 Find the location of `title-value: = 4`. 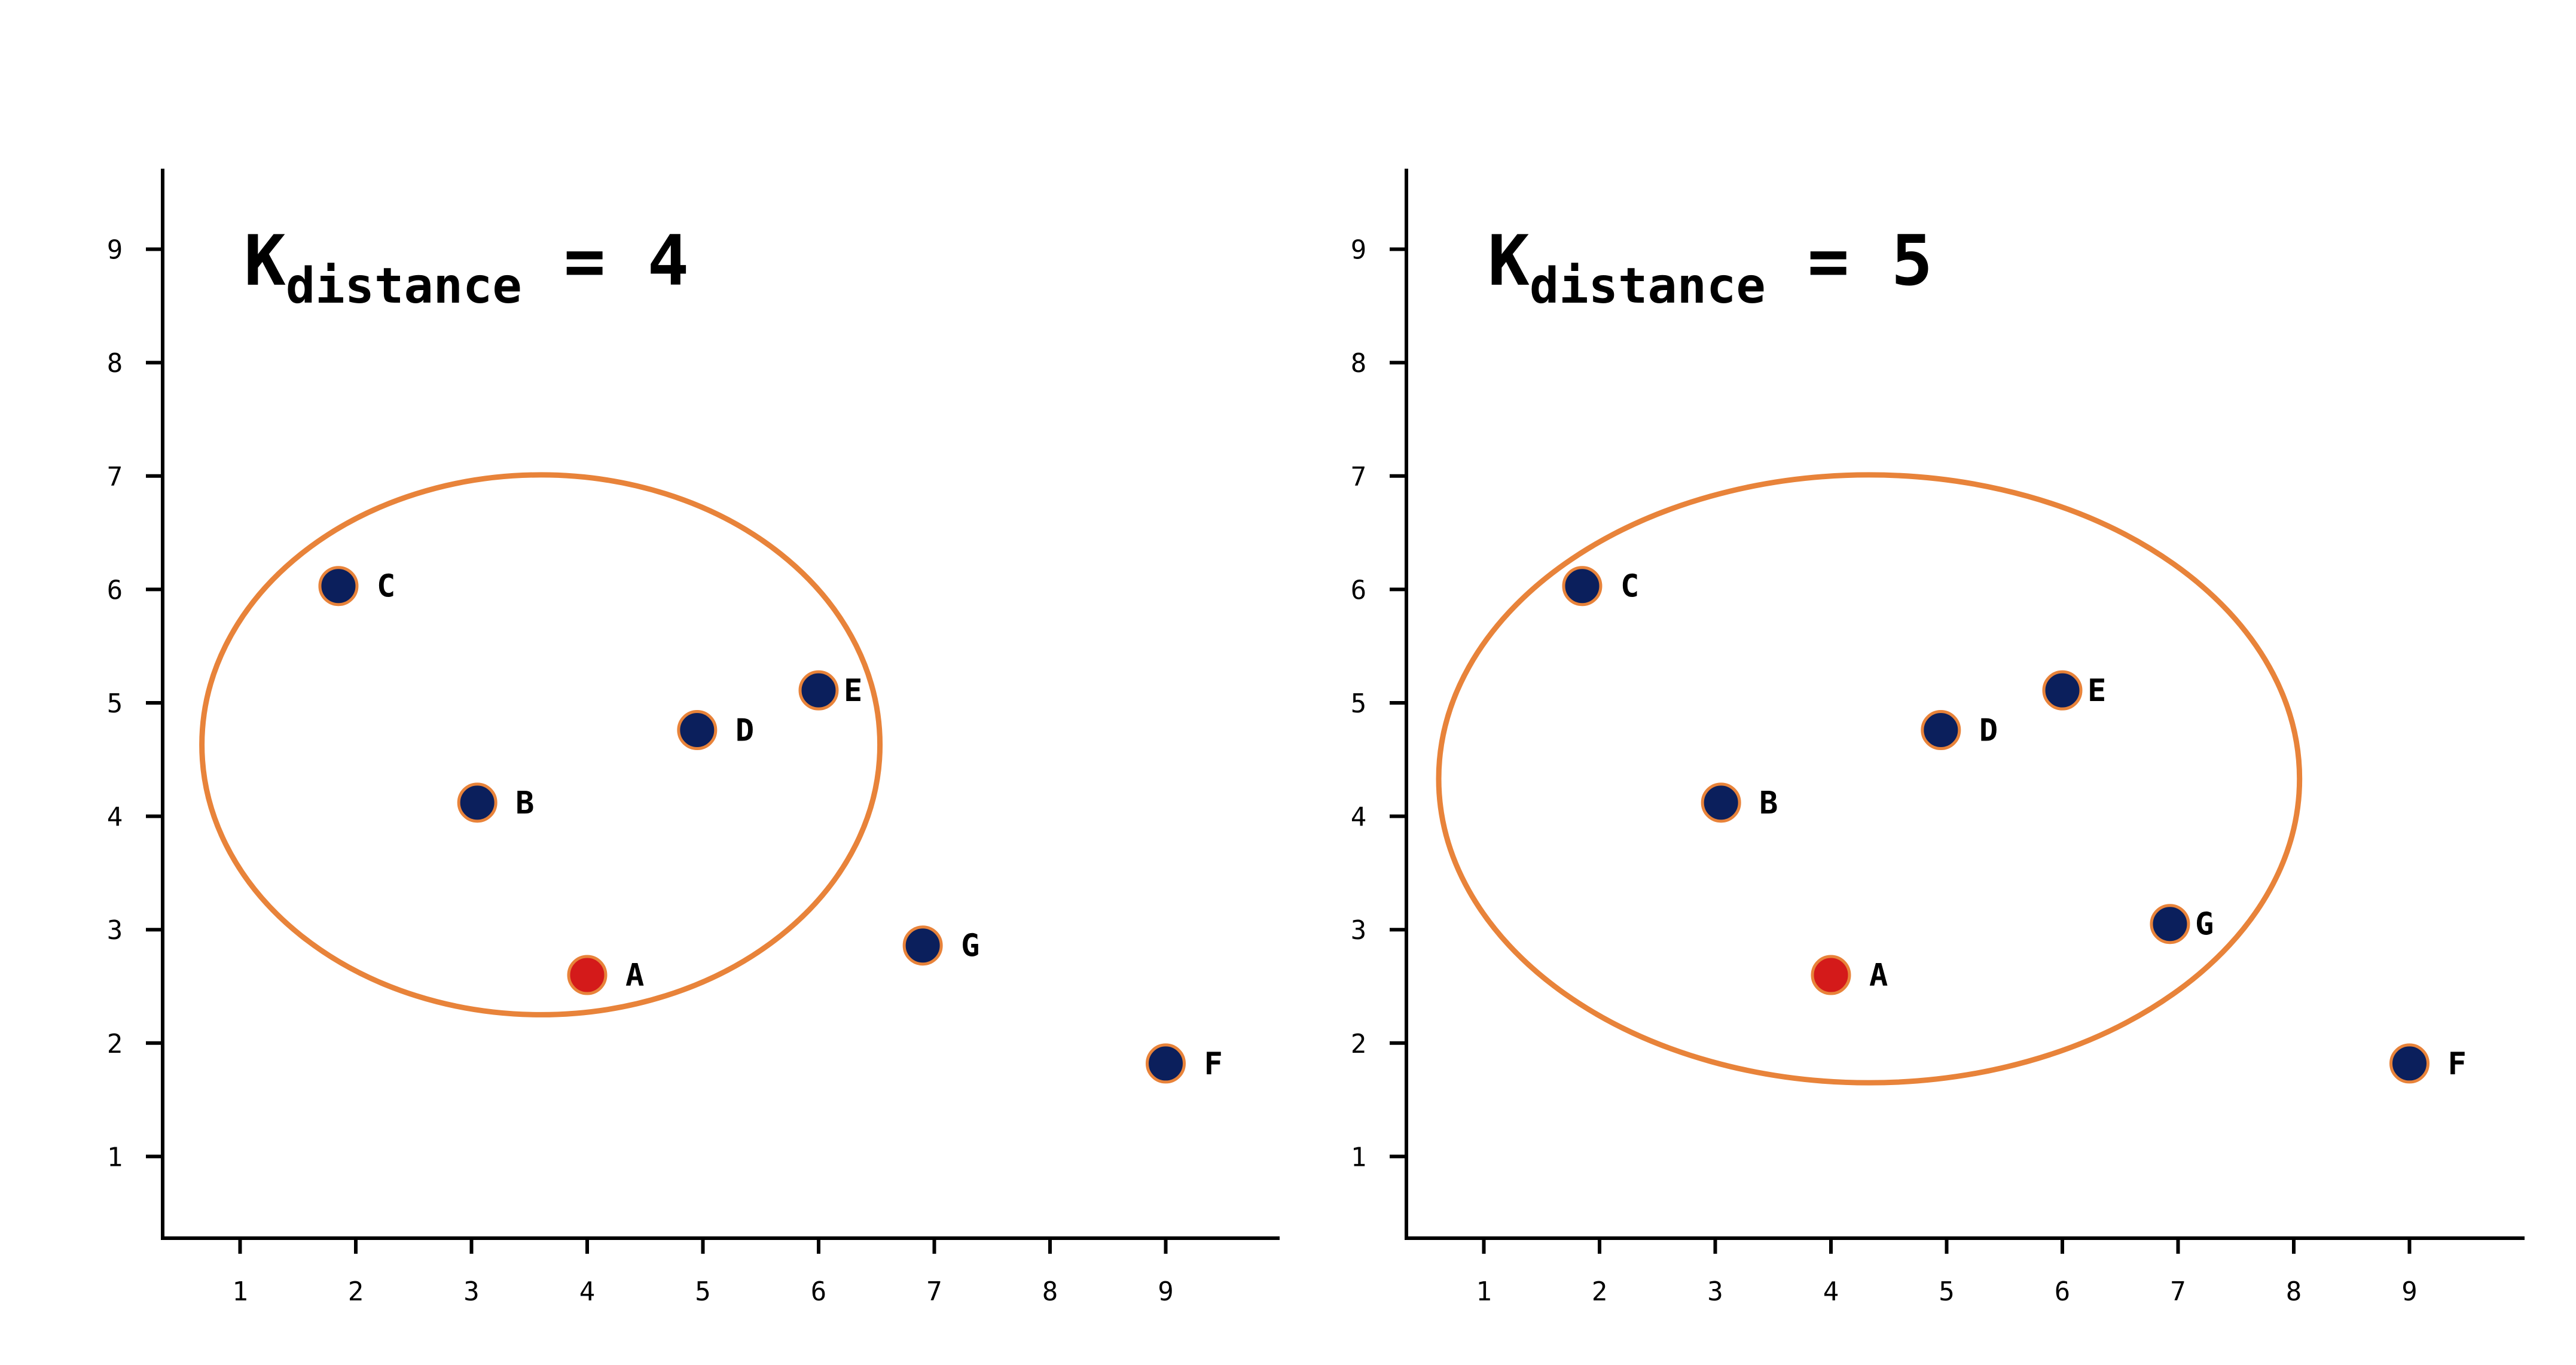

title-value: = 4 is located at coordinates (626, 261).